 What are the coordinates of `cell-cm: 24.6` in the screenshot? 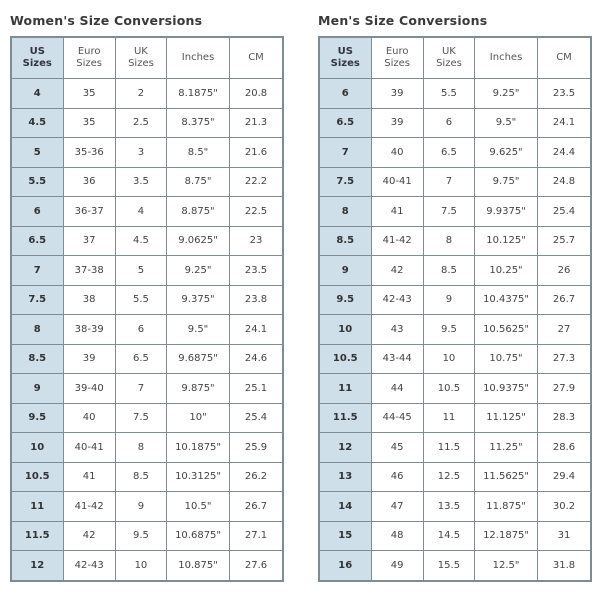 It's located at (256, 358).